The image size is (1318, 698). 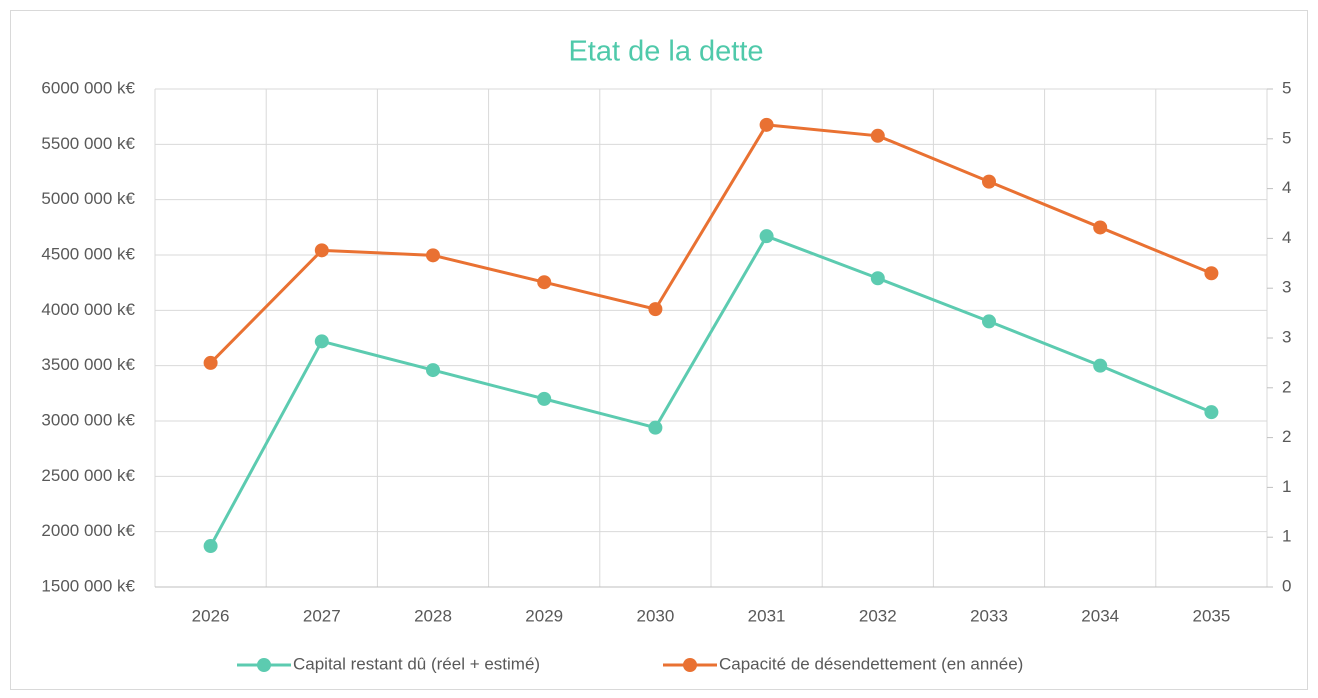 What do you see at coordinates (767, 615) in the screenshot?
I see `x-tick-label: 2031` at bounding box center [767, 615].